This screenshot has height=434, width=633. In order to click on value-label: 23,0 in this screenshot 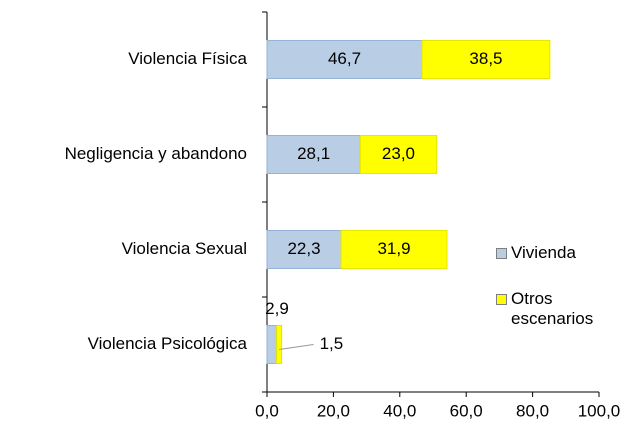, I will do `click(398, 153)`.